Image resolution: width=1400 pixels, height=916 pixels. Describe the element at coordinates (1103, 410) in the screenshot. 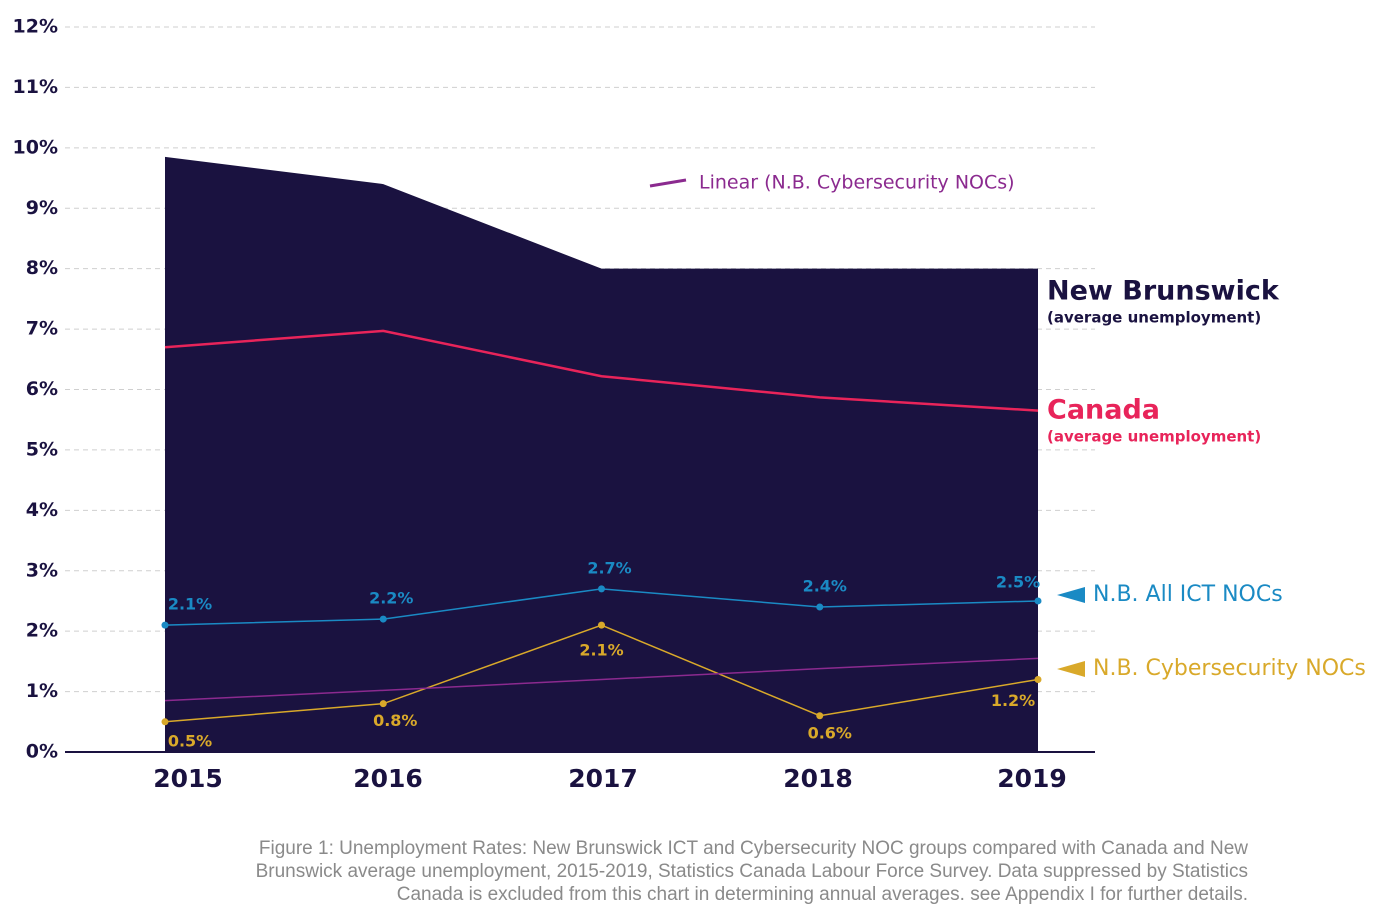

I see `series-label: Canada` at that location.